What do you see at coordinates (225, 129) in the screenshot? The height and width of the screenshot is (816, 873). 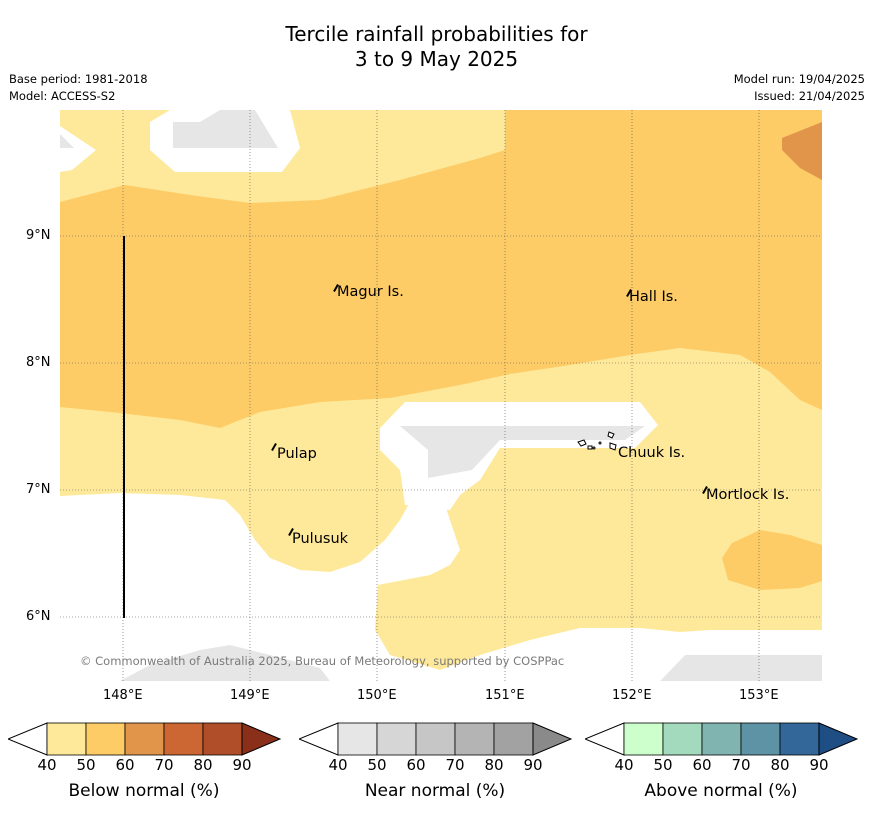 I see `zone-near-north` at bounding box center [225, 129].